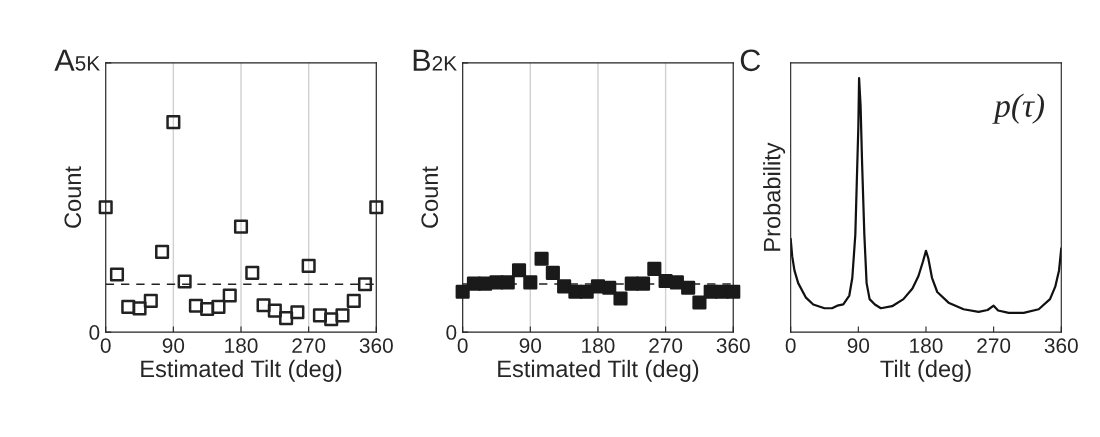 Image resolution: width=1100 pixels, height=437 pixels. I want to click on chart-title: B, so click(422, 60).